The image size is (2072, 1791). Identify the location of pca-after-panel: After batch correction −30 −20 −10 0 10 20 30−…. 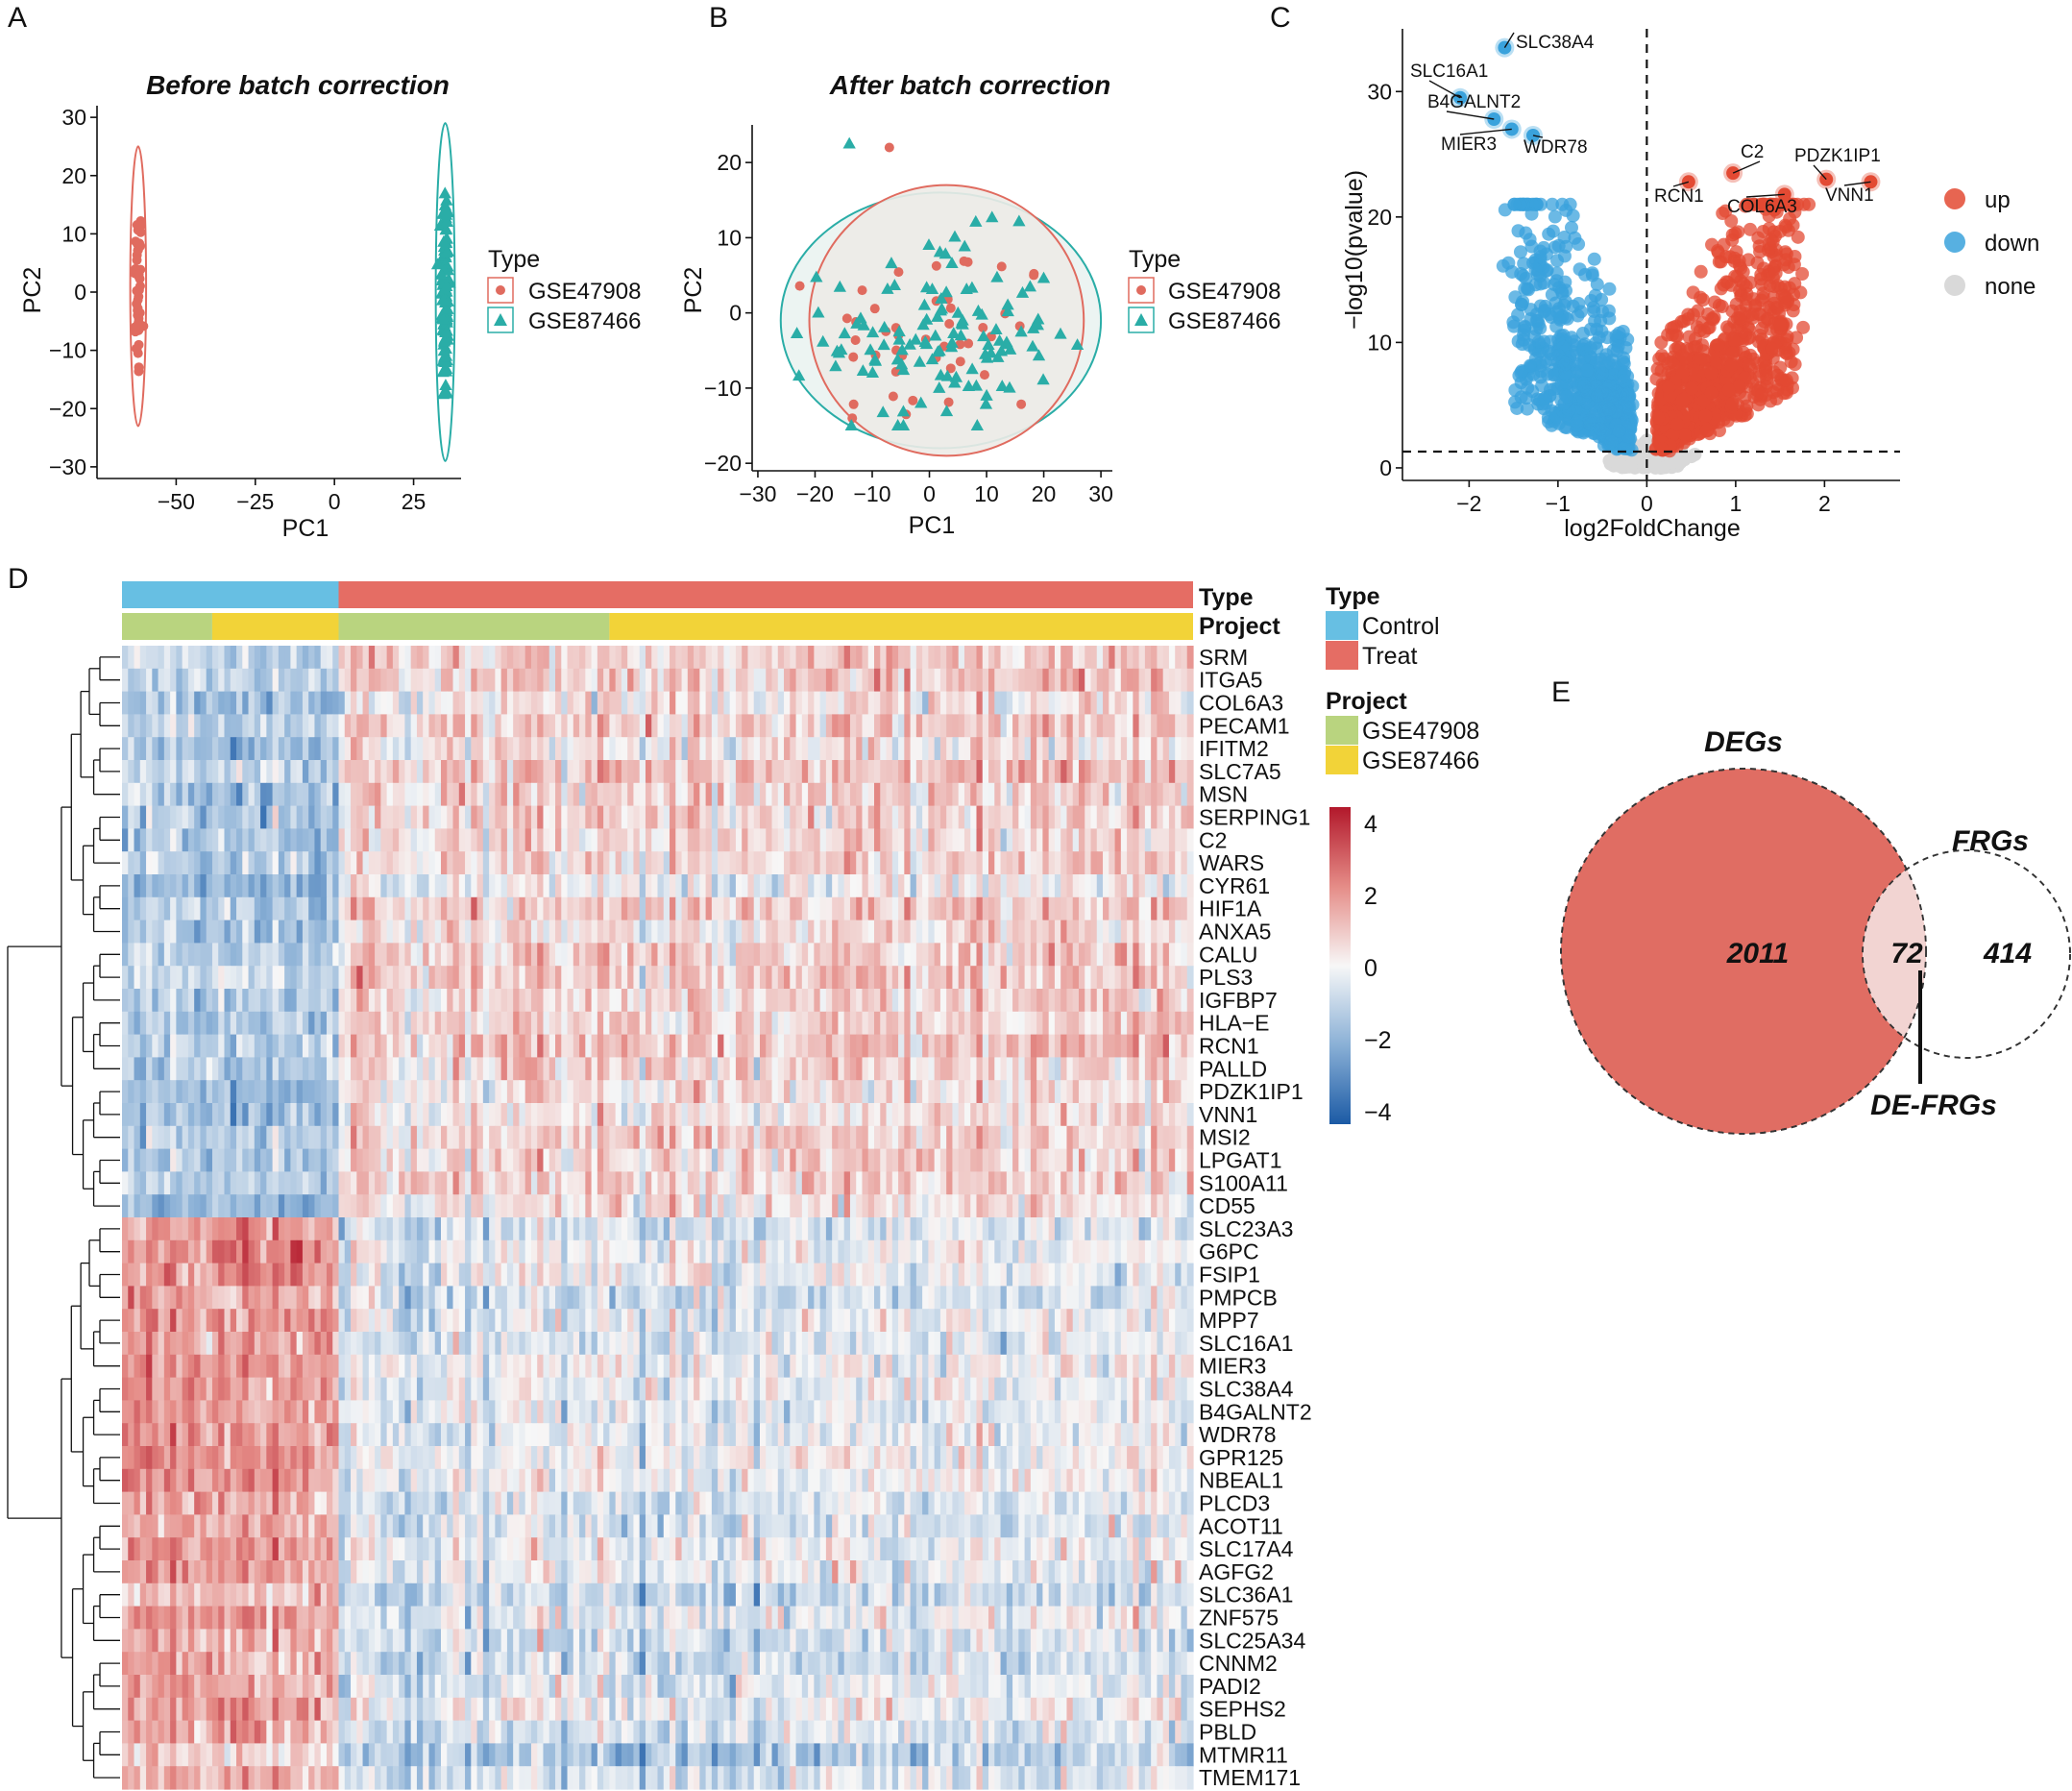
(980, 304).